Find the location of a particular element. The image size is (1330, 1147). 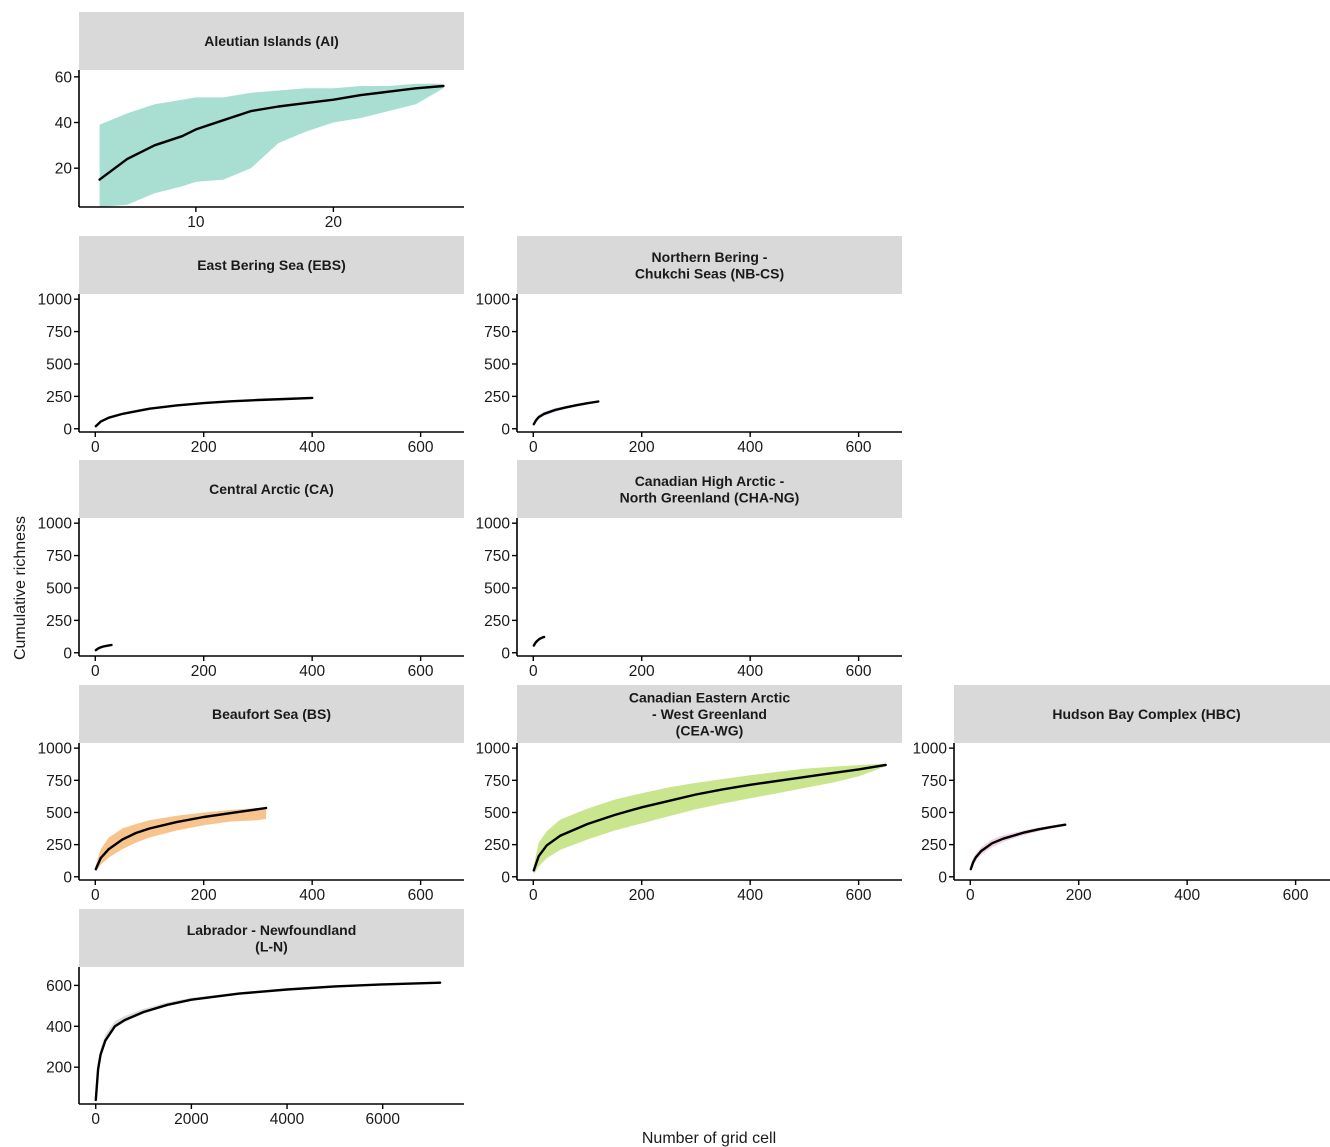

panel-title: (CEA-WG) is located at coordinates (710, 731).